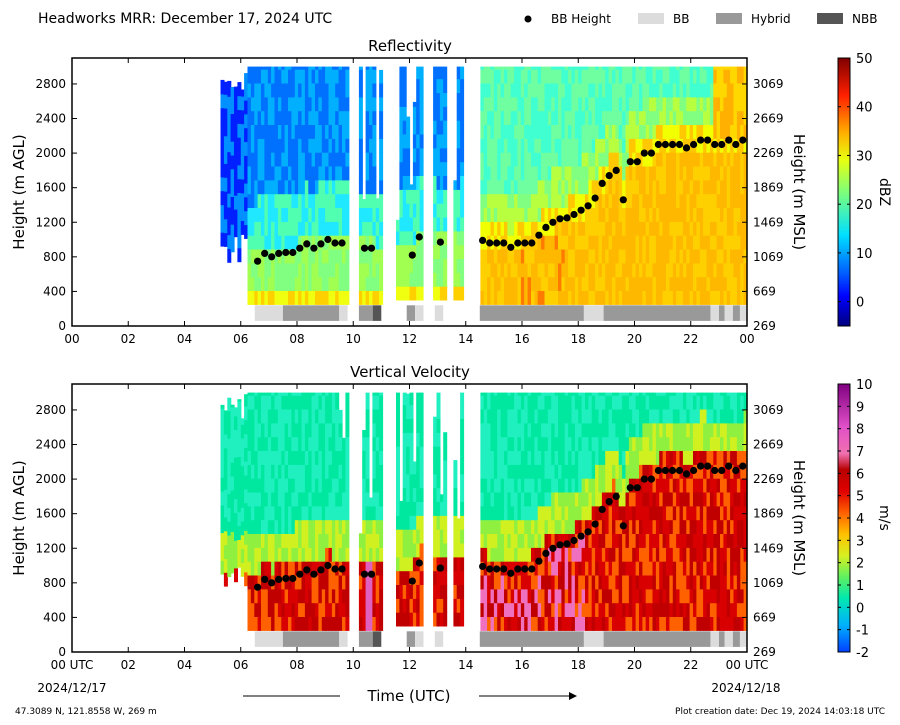 This screenshot has height=725, width=900. Describe the element at coordinates (521, 339) in the screenshot. I see `x-tick-label: 16` at that location.